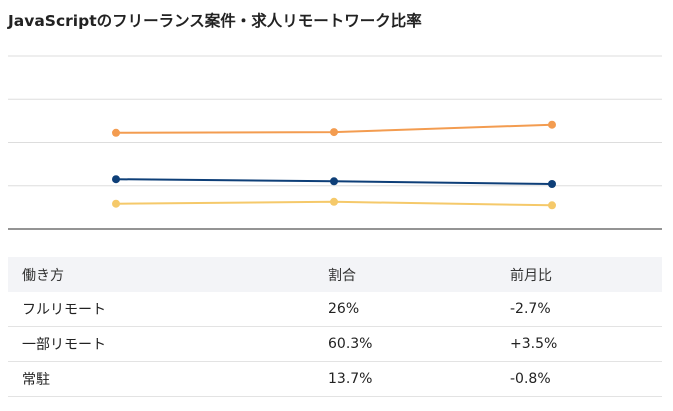 The image size is (673, 411). Describe the element at coordinates (579, 309) in the screenshot. I see `row-change: -2.7%` at that location.